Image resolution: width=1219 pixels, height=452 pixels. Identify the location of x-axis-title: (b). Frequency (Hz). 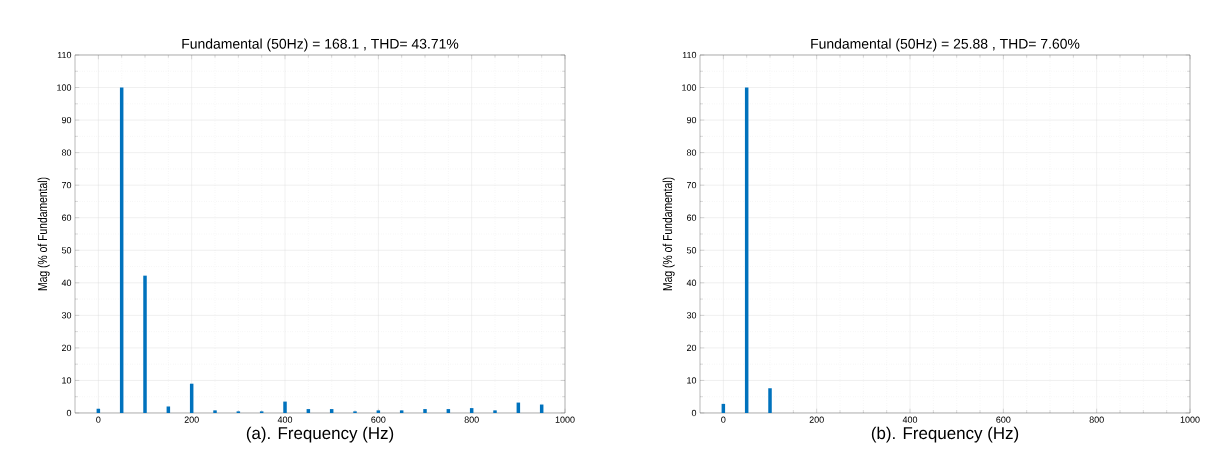
(945, 434).